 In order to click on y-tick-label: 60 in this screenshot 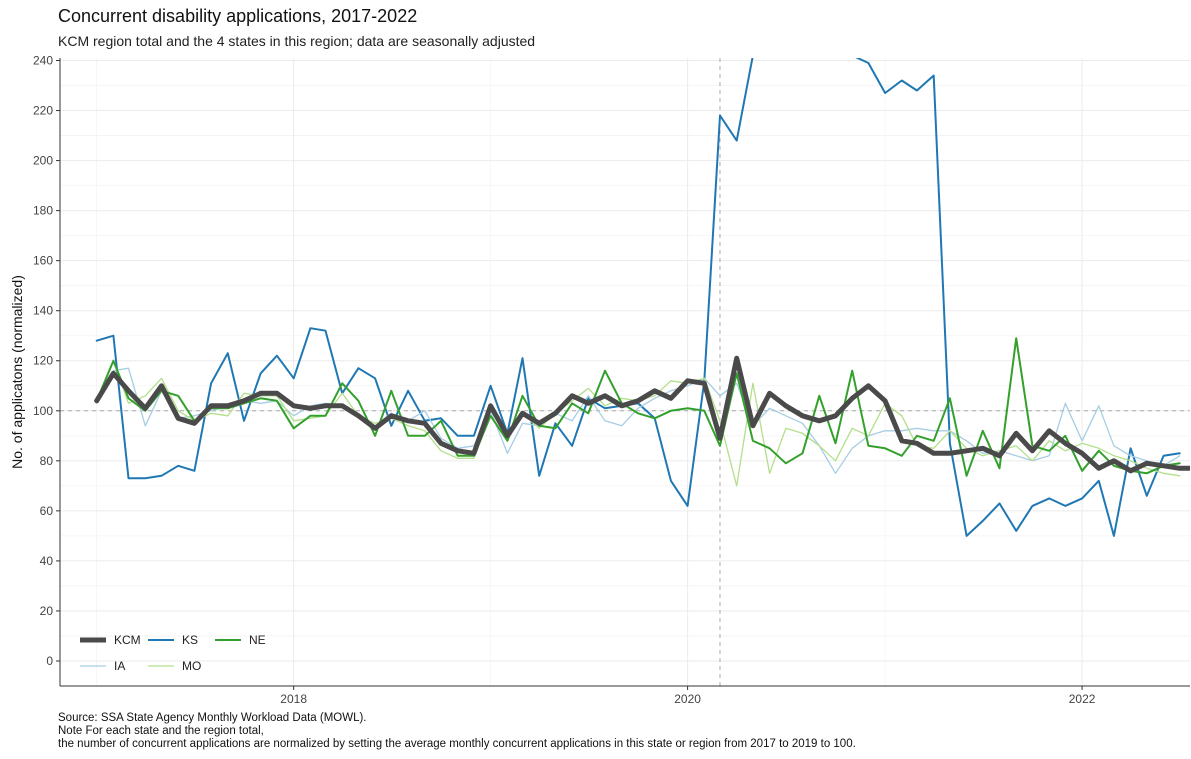, I will do `click(47, 511)`.